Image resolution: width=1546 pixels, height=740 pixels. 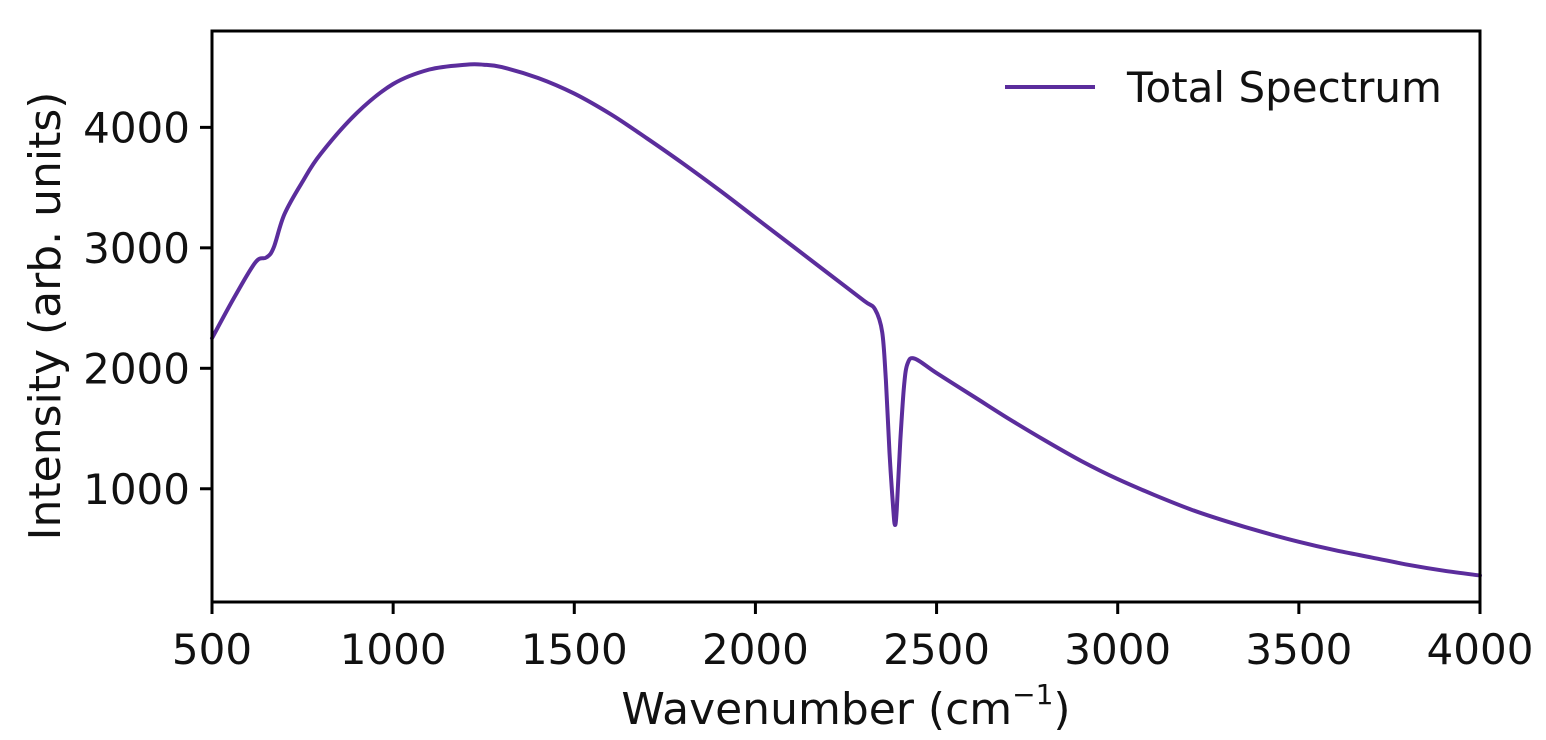 I want to click on x-axis-label-main: Wavenumber (cm, so click(x=816, y=709).